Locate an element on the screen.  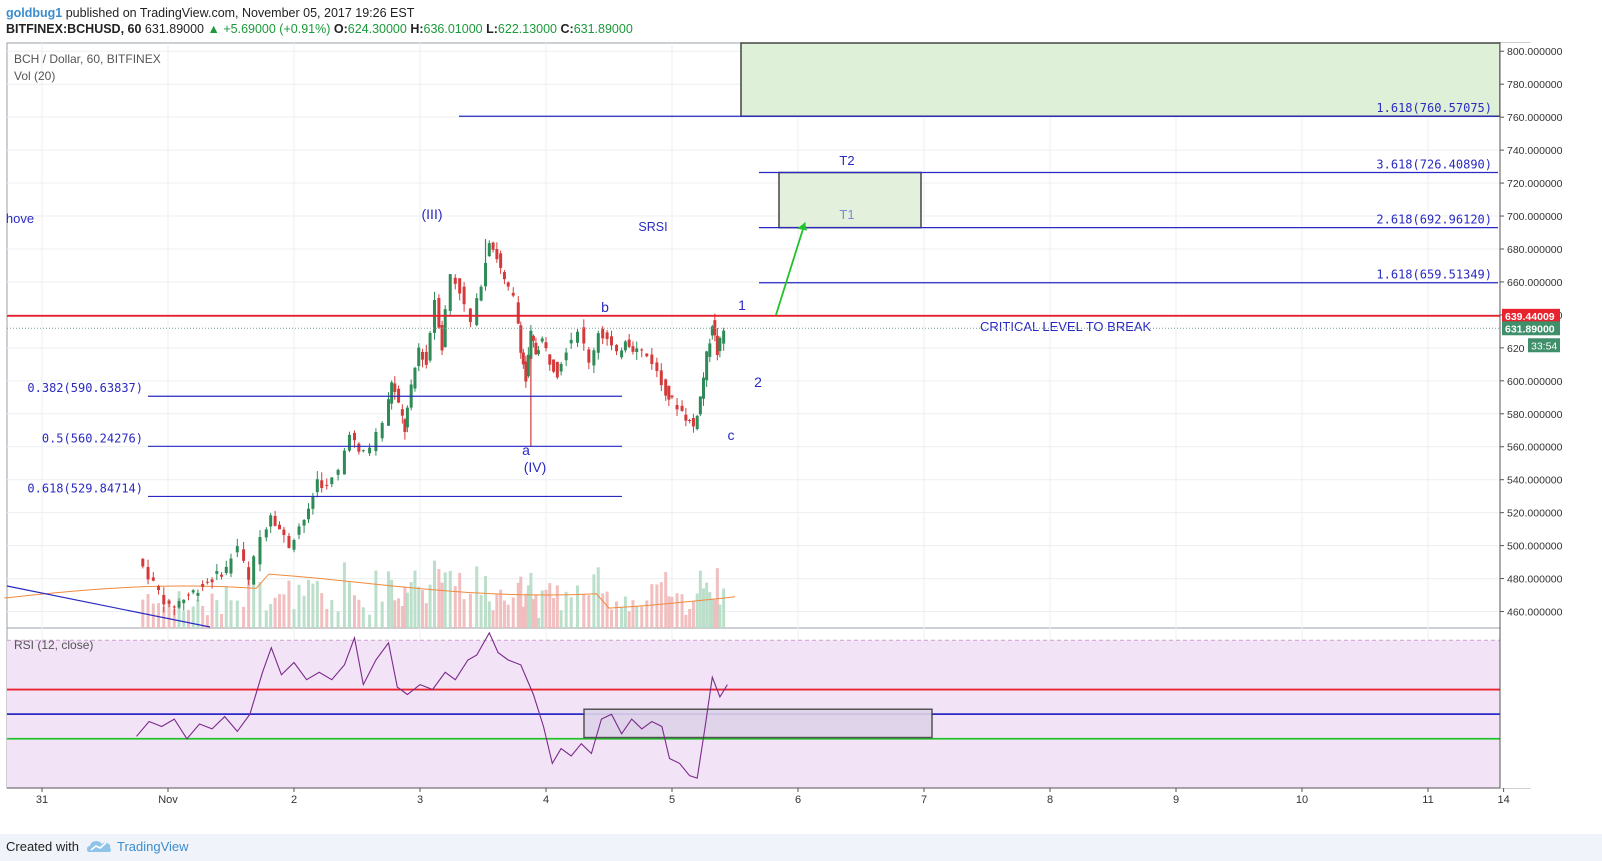
level-label: 0.5(560.24276) is located at coordinates (92, 438).